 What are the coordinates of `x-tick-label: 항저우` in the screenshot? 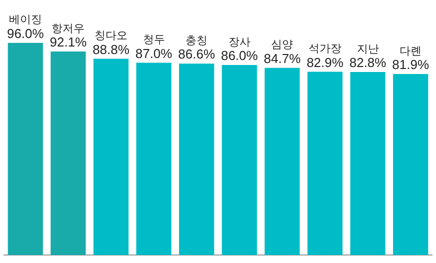 It's located at (68, 28).